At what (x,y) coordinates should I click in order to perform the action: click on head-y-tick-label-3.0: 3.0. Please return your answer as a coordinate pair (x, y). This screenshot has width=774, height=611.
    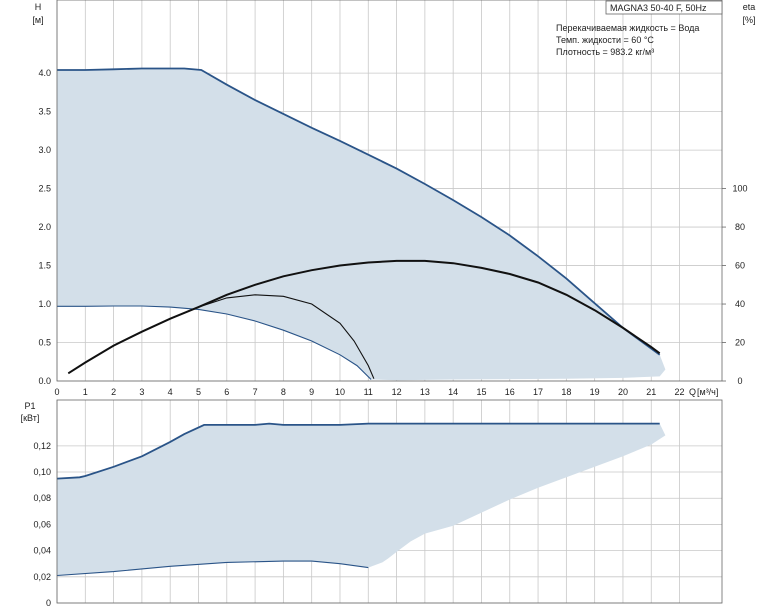
    Looking at the image, I should click on (44, 150).